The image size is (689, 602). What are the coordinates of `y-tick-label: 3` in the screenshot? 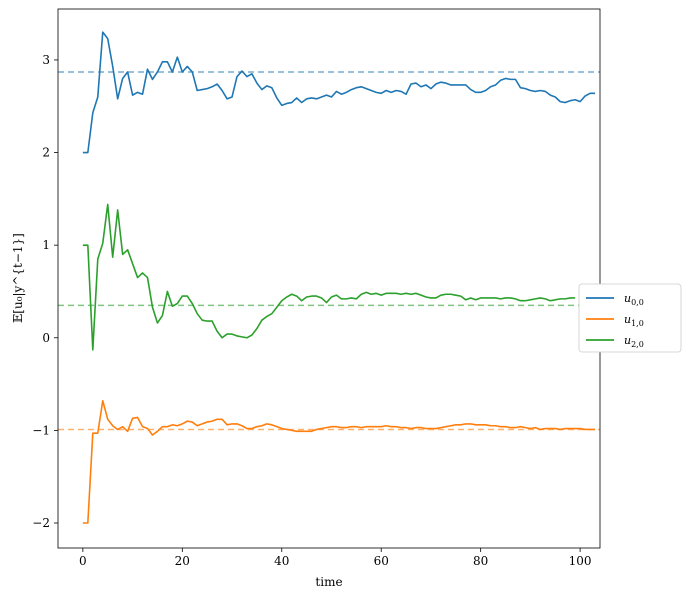 It's located at (46, 60).